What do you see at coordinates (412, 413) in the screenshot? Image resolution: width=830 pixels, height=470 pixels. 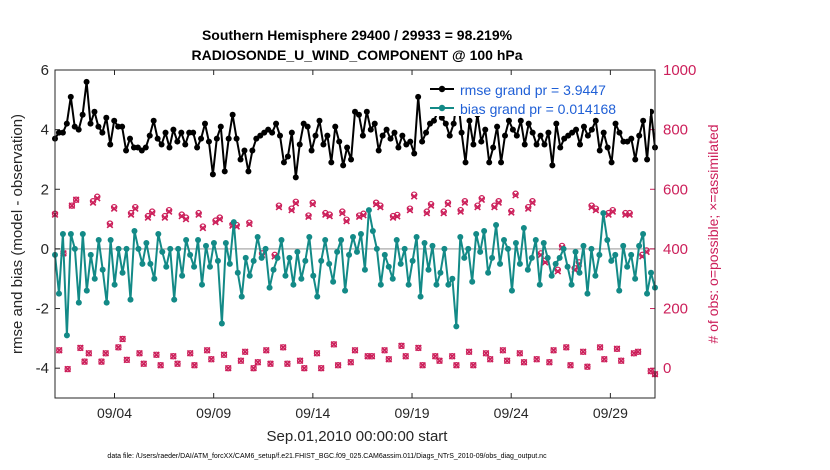 I see `x-tick-label: 09/19` at bounding box center [412, 413].